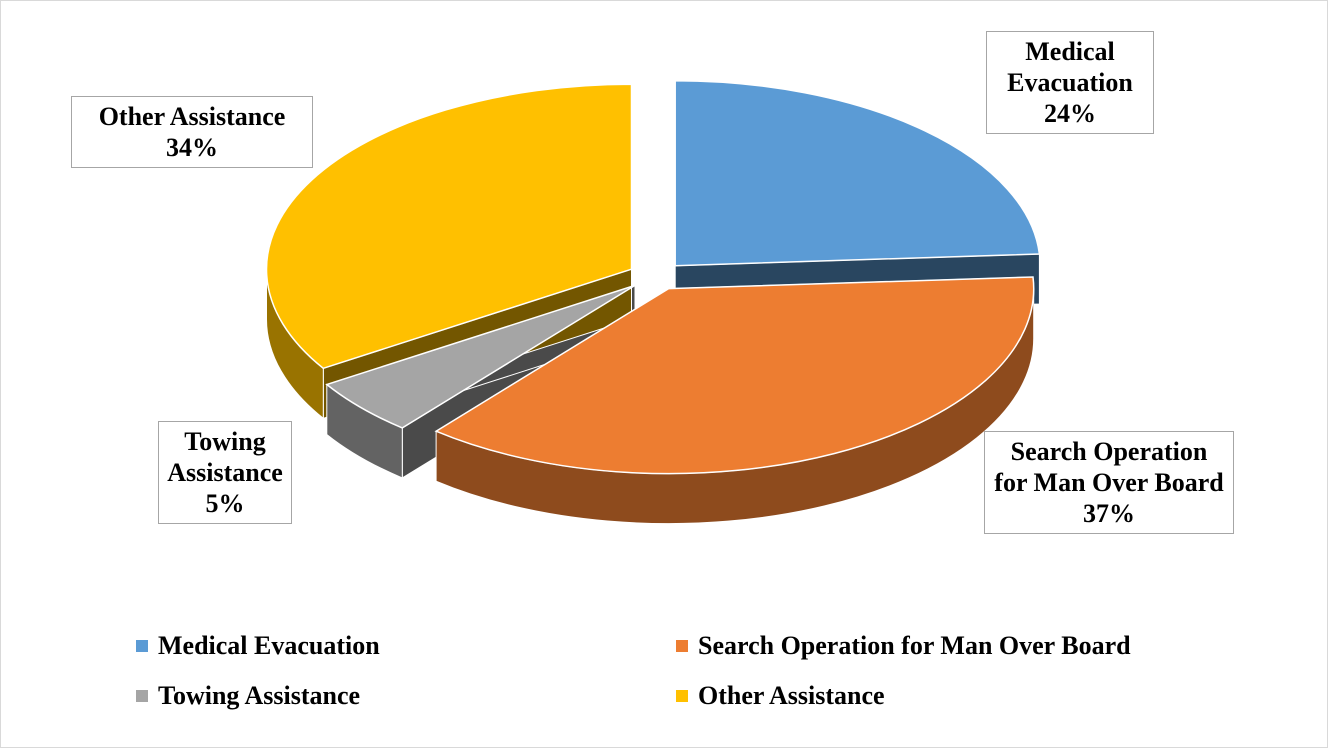  I want to click on data-label: Towing Assistance 5%, so click(225, 472).